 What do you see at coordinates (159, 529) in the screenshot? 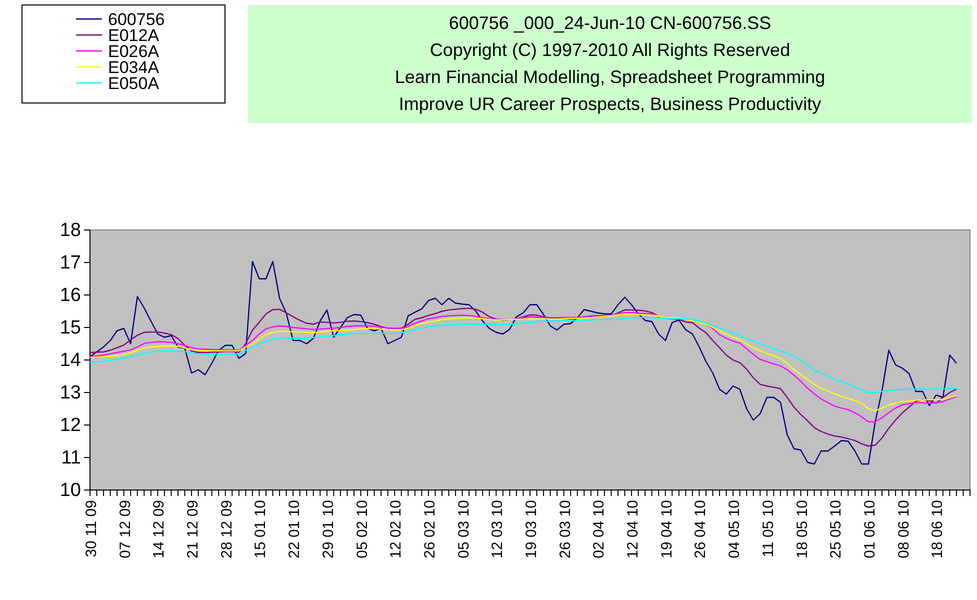
I see `x-tick-label: 14 12 09` at bounding box center [159, 529].